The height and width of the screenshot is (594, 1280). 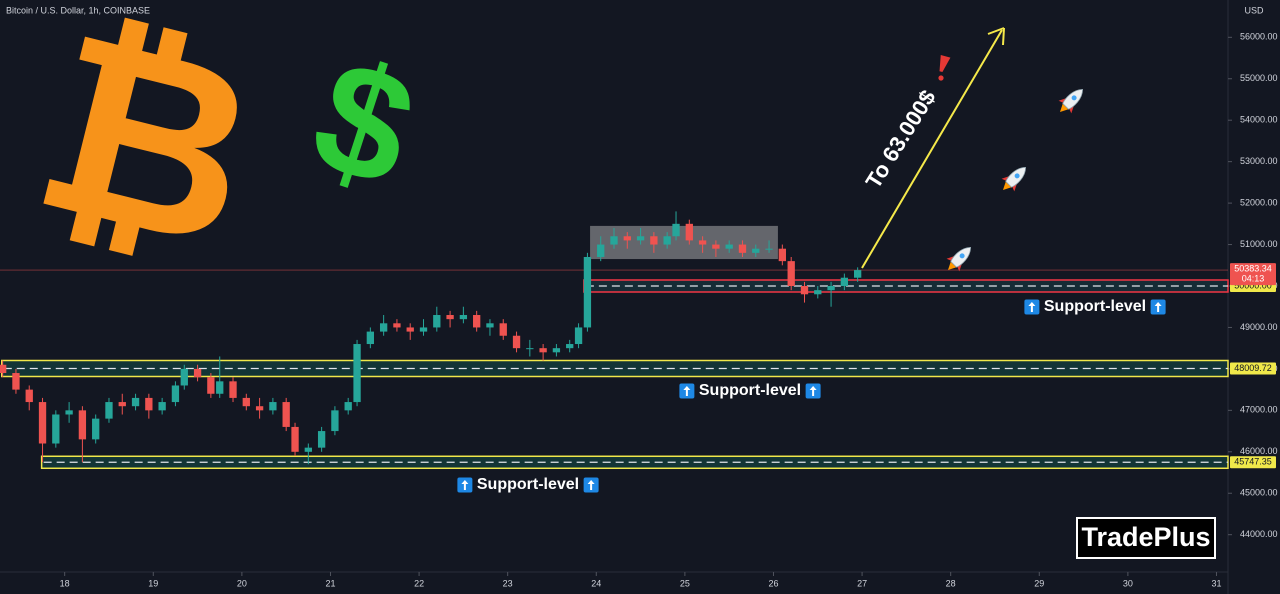 What do you see at coordinates (1259, 37) in the screenshot?
I see `y-tick-label: 56000.00` at bounding box center [1259, 37].